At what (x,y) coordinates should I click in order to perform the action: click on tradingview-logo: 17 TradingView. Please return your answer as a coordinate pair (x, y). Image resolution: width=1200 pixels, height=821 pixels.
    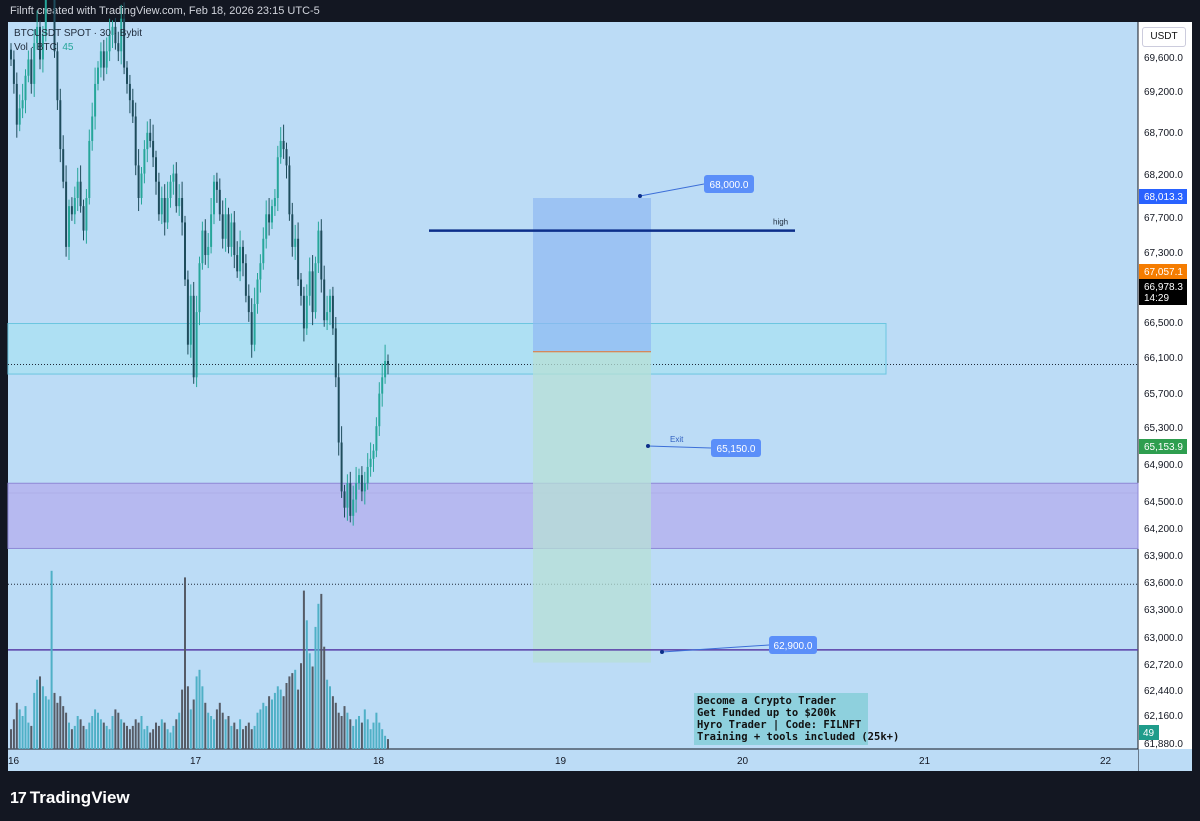
    Looking at the image, I should click on (70, 798).